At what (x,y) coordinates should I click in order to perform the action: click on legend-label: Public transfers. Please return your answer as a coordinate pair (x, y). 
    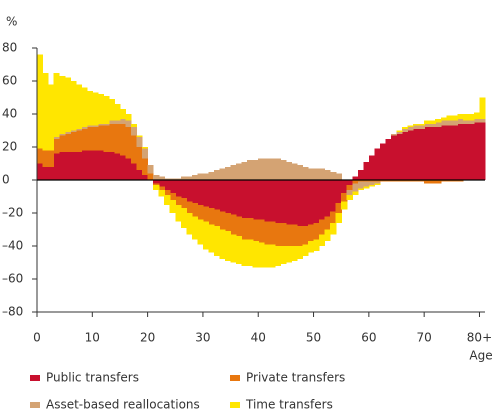
    Looking at the image, I should click on (92, 378).